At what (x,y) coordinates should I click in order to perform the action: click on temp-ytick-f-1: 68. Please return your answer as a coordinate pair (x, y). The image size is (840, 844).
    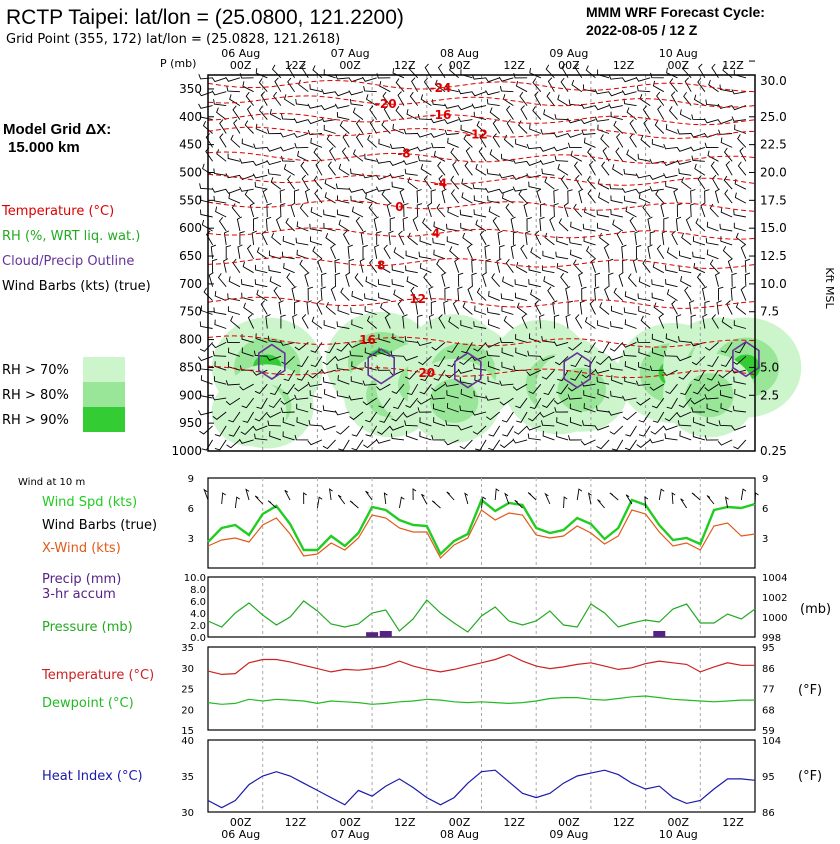
    Looking at the image, I should click on (768, 710).